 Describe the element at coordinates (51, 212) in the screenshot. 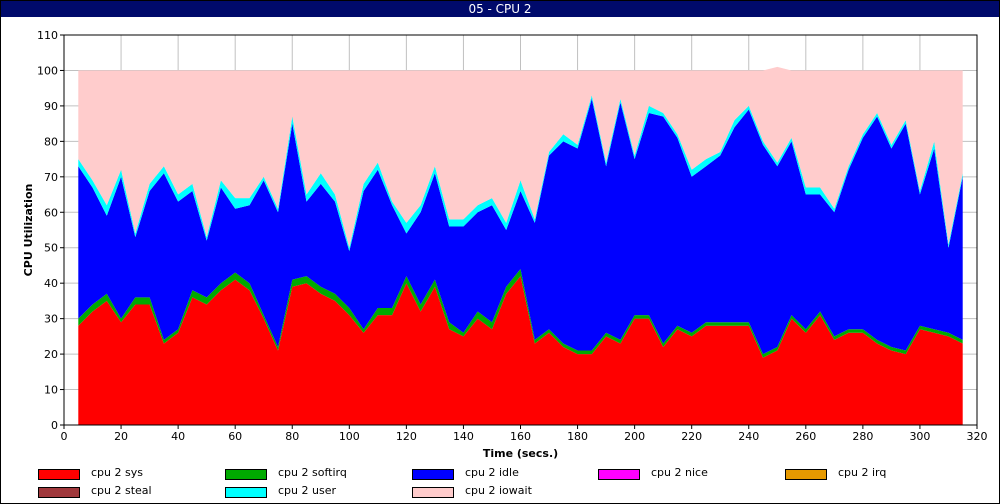

I see `y-tick-label: 60` at that location.